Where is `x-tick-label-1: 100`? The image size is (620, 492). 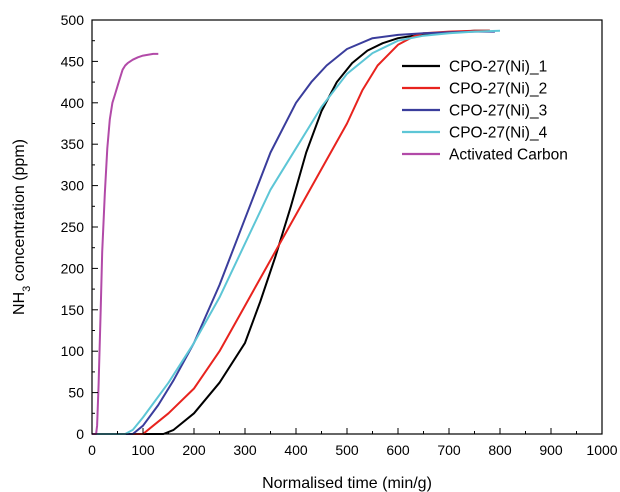
x-tick-label-1: 100 is located at coordinates (143, 450).